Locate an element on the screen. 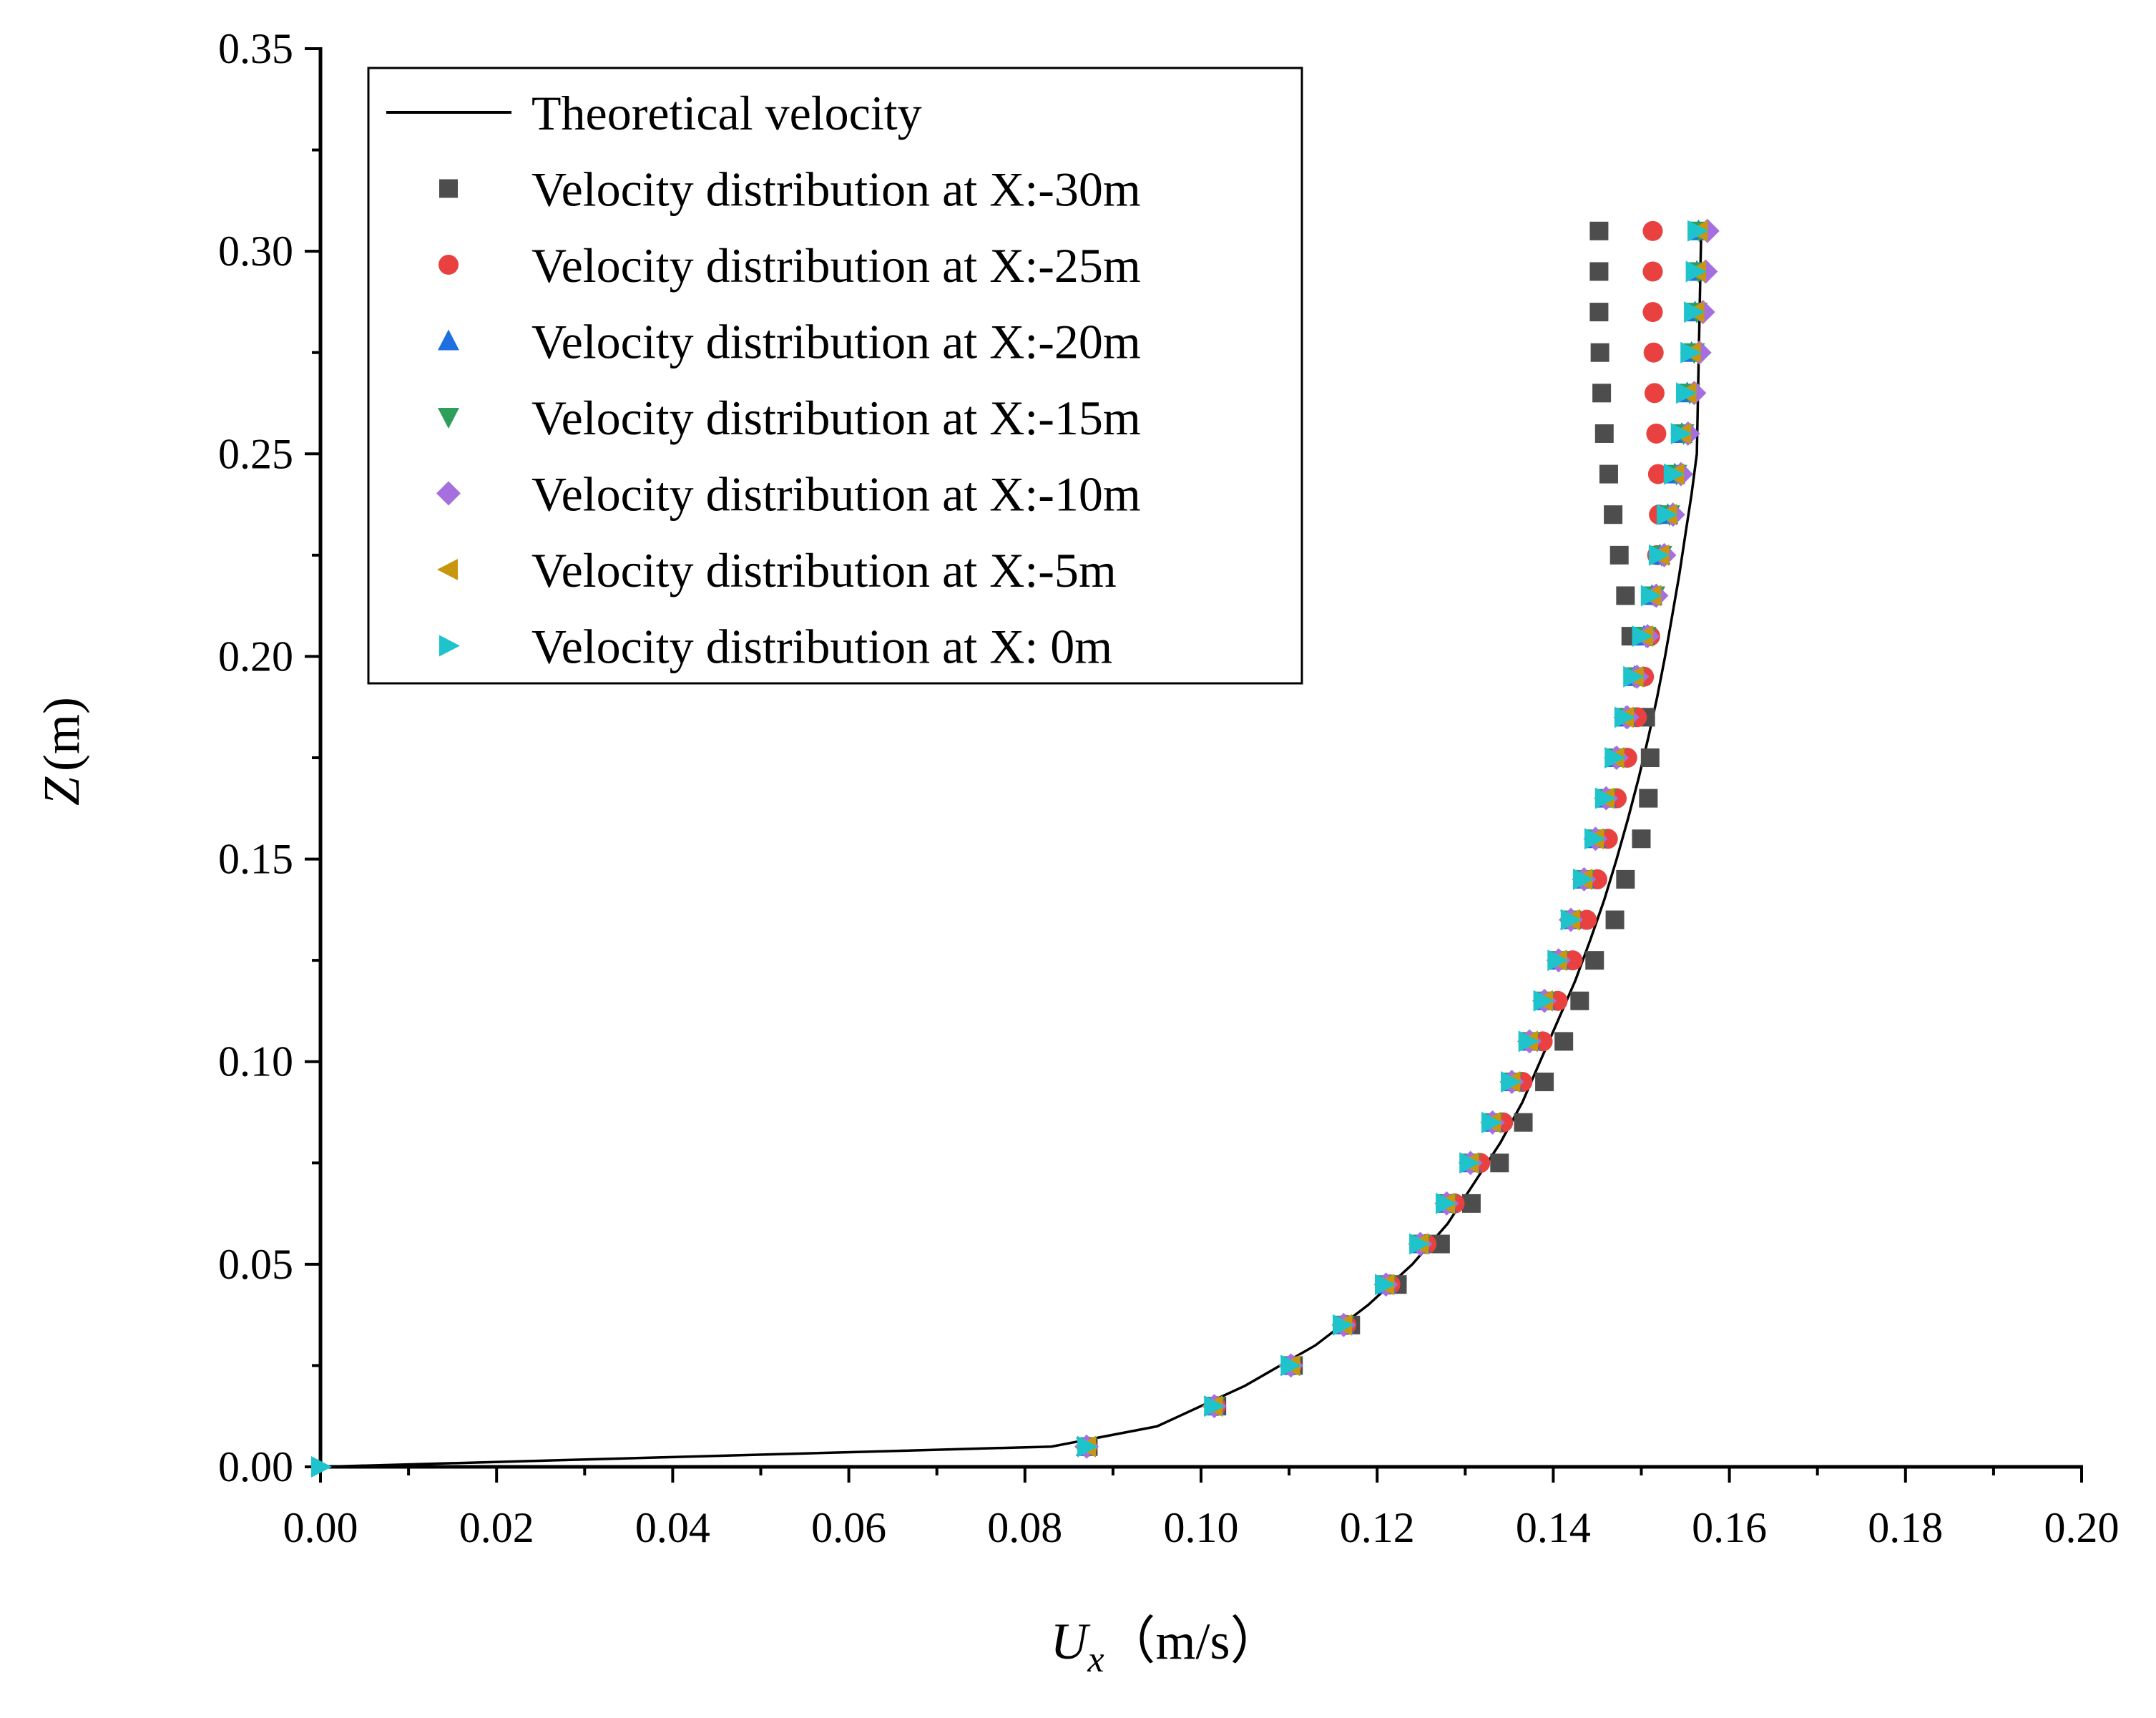  x-axis-variable: U is located at coordinates (1070, 1641).